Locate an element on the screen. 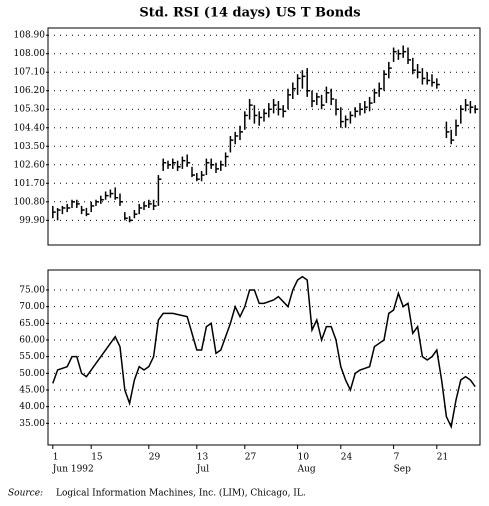  y-tick-label: 50.00 is located at coordinates (32, 374).